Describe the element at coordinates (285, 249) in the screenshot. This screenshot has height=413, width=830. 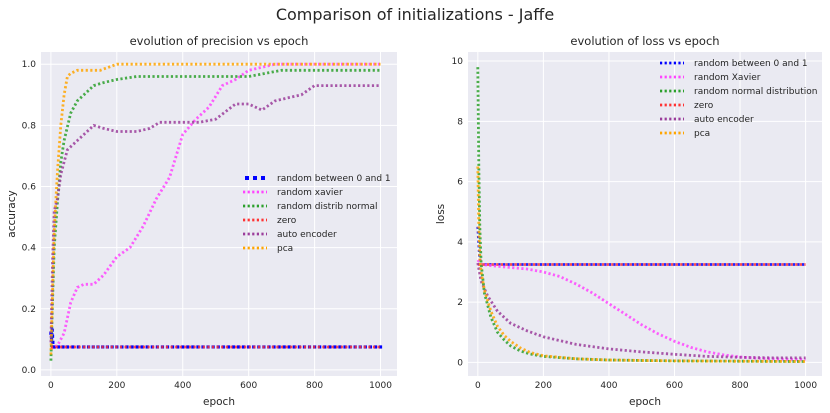
I see `precision-legend-label: pca` at that location.